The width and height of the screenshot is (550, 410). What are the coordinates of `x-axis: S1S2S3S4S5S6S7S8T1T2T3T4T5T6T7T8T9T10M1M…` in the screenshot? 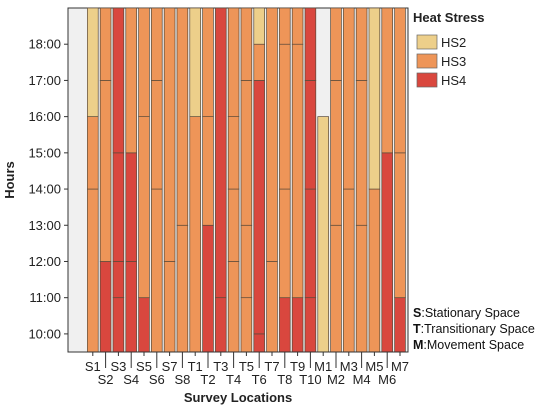 It's located at (238, 369).